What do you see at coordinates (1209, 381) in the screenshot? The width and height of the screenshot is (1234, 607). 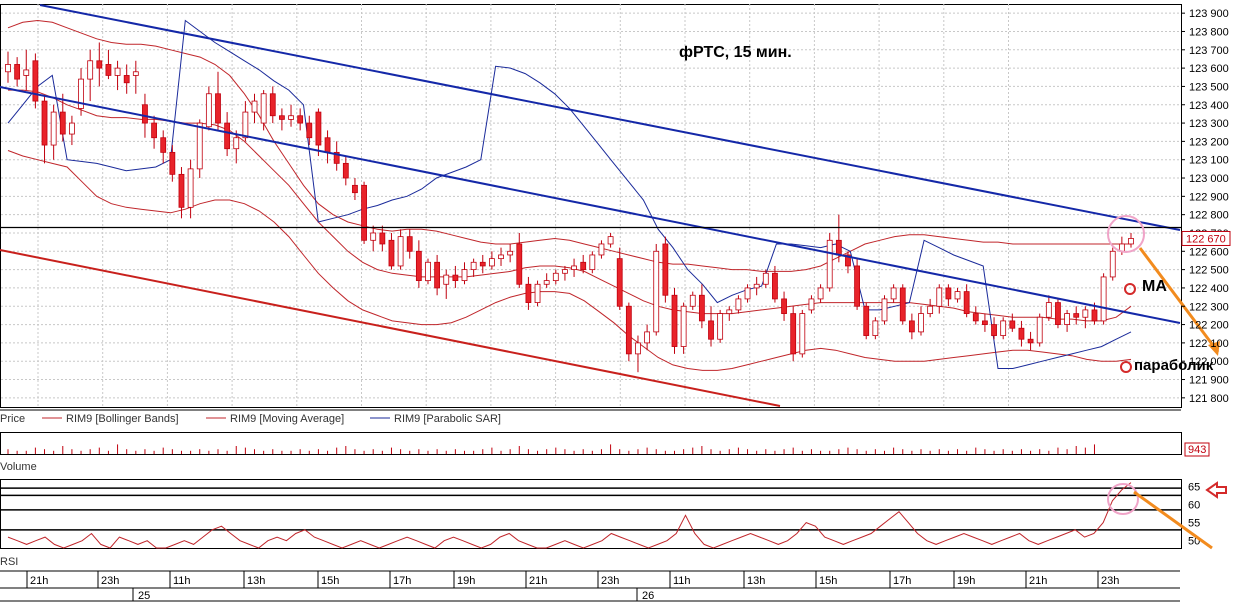 I see `y-tick-label: 121 900` at bounding box center [1209, 381].